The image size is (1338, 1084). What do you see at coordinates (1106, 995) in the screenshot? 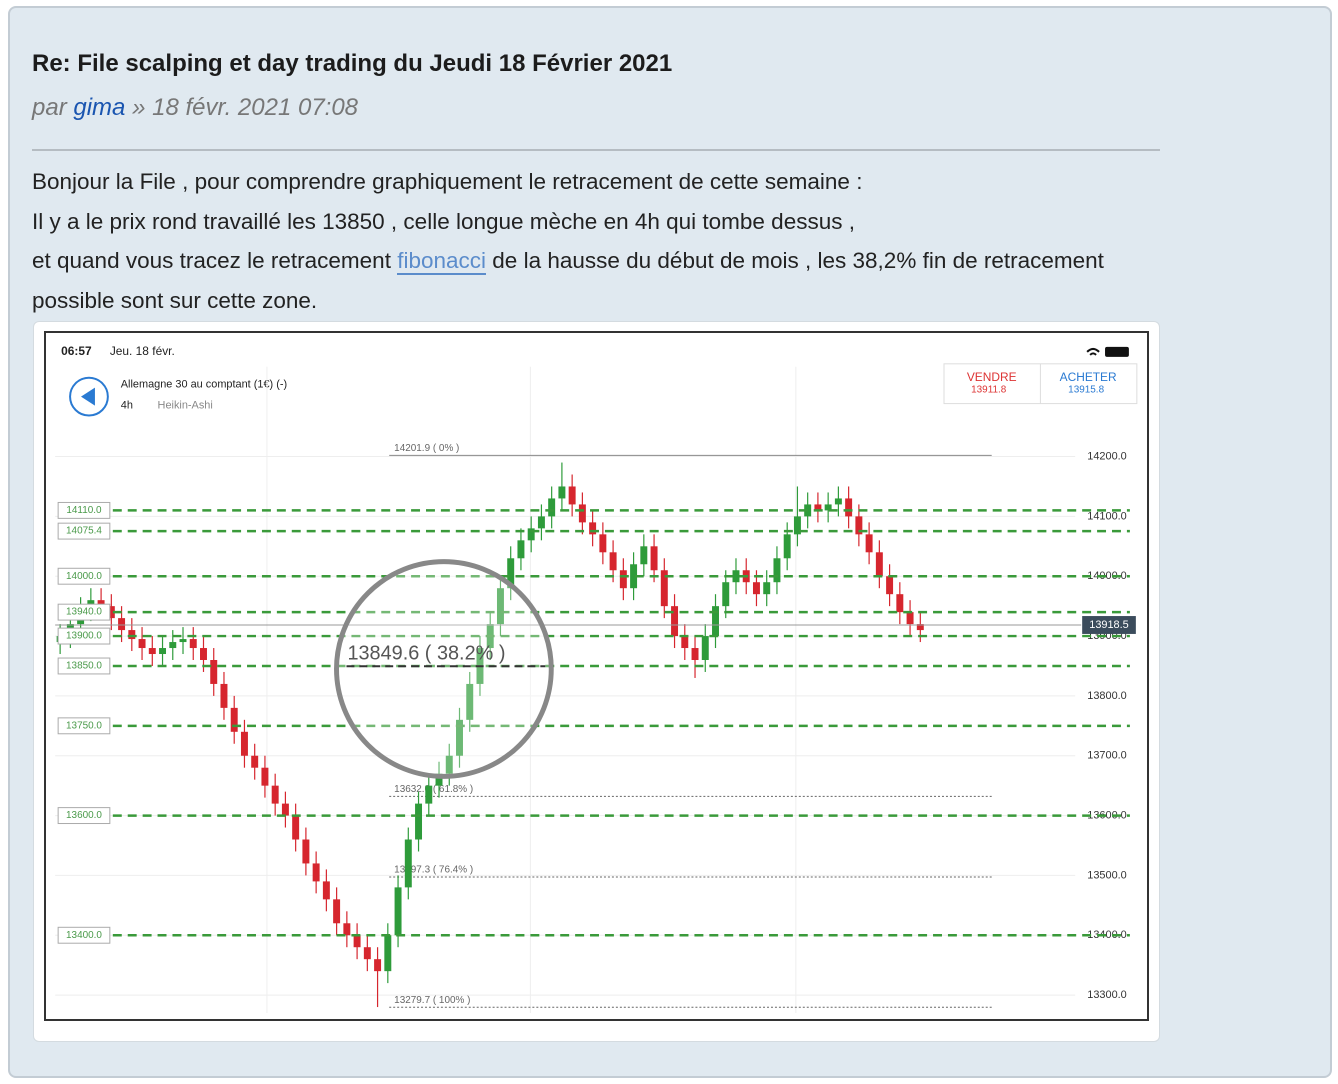
I see `y-tick-label: 13300.0` at bounding box center [1106, 995].